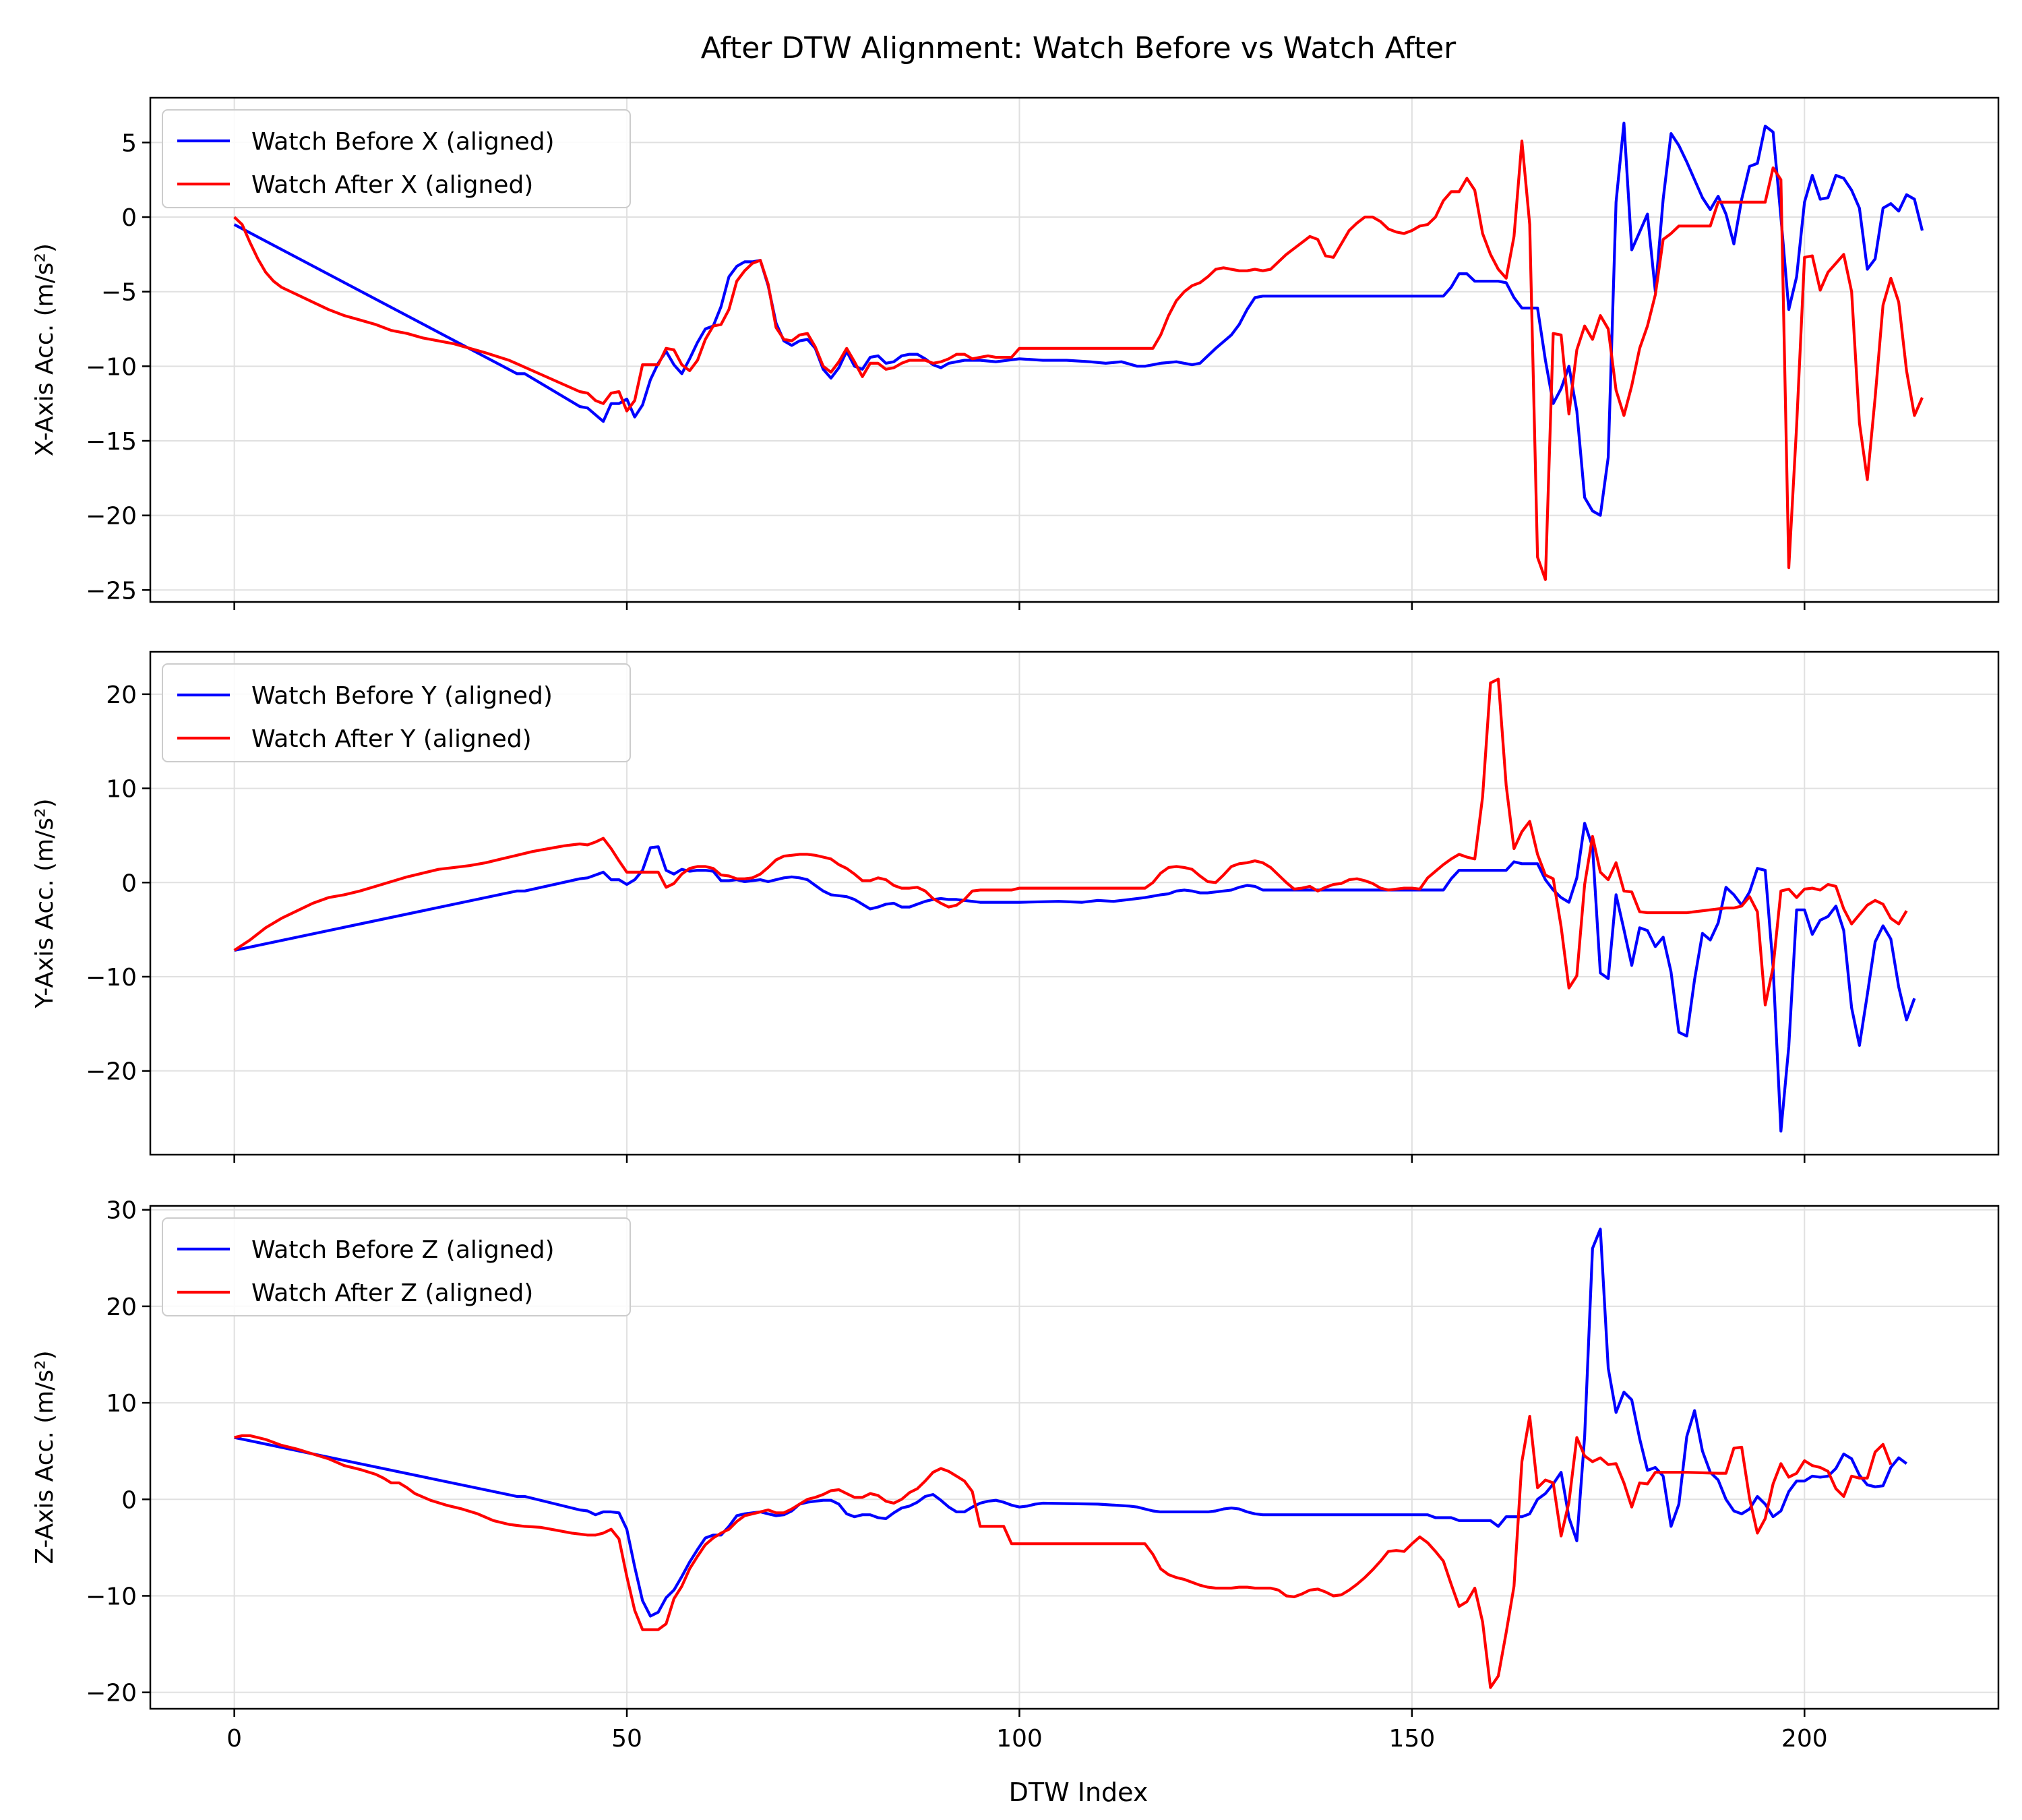 This screenshot has width=2022, height=1820. Describe the element at coordinates (1019, 1739) in the screenshot. I see `x-tick-label: 100` at that location.